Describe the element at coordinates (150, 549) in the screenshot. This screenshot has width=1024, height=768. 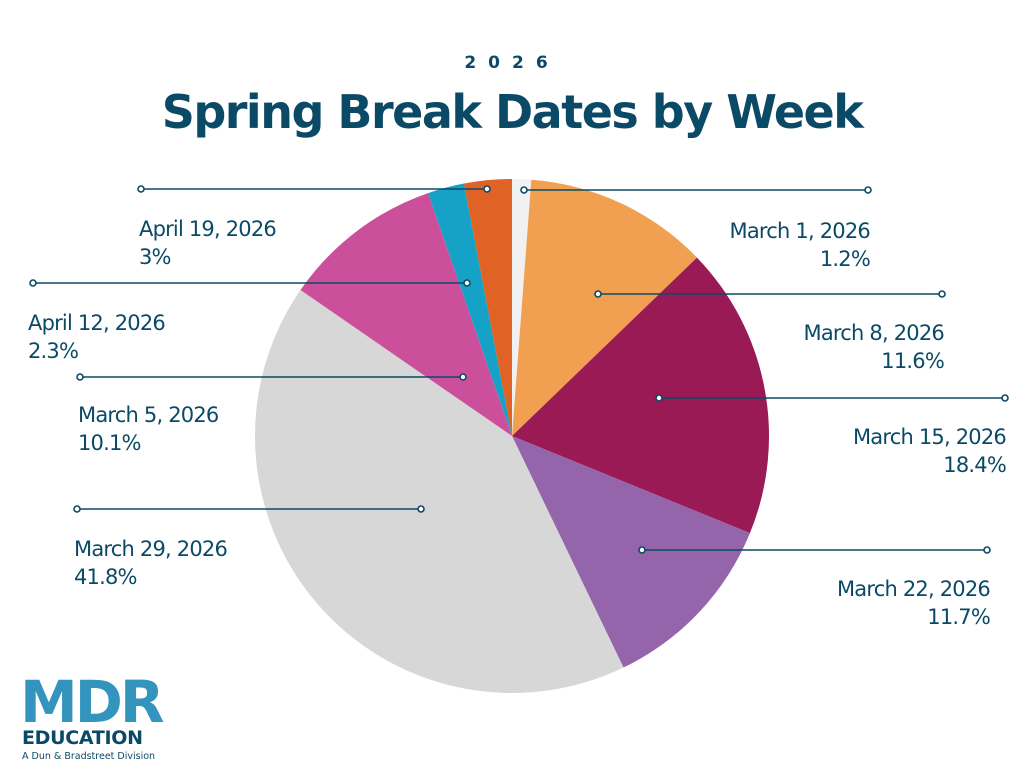
I see `slice-label: March 29, 2026` at that location.